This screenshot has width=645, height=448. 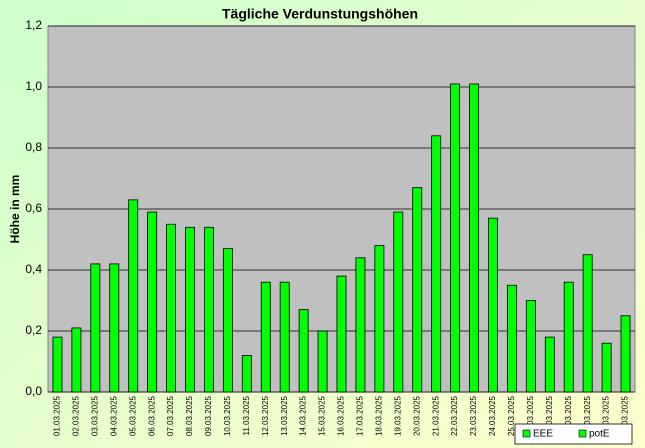 What do you see at coordinates (320, 14) in the screenshot?
I see `chart-title: Tägliche Verdunstungshöhen` at bounding box center [320, 14].